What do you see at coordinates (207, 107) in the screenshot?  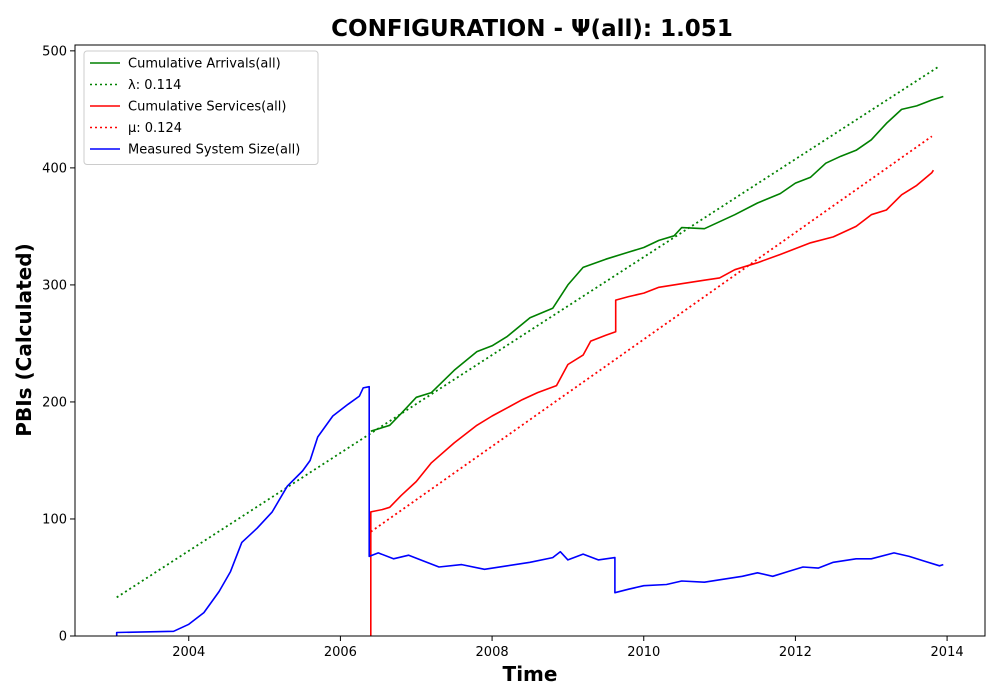 I see `legend-label-2: Cumulative Services(all)` at bounding box center [207, 107].